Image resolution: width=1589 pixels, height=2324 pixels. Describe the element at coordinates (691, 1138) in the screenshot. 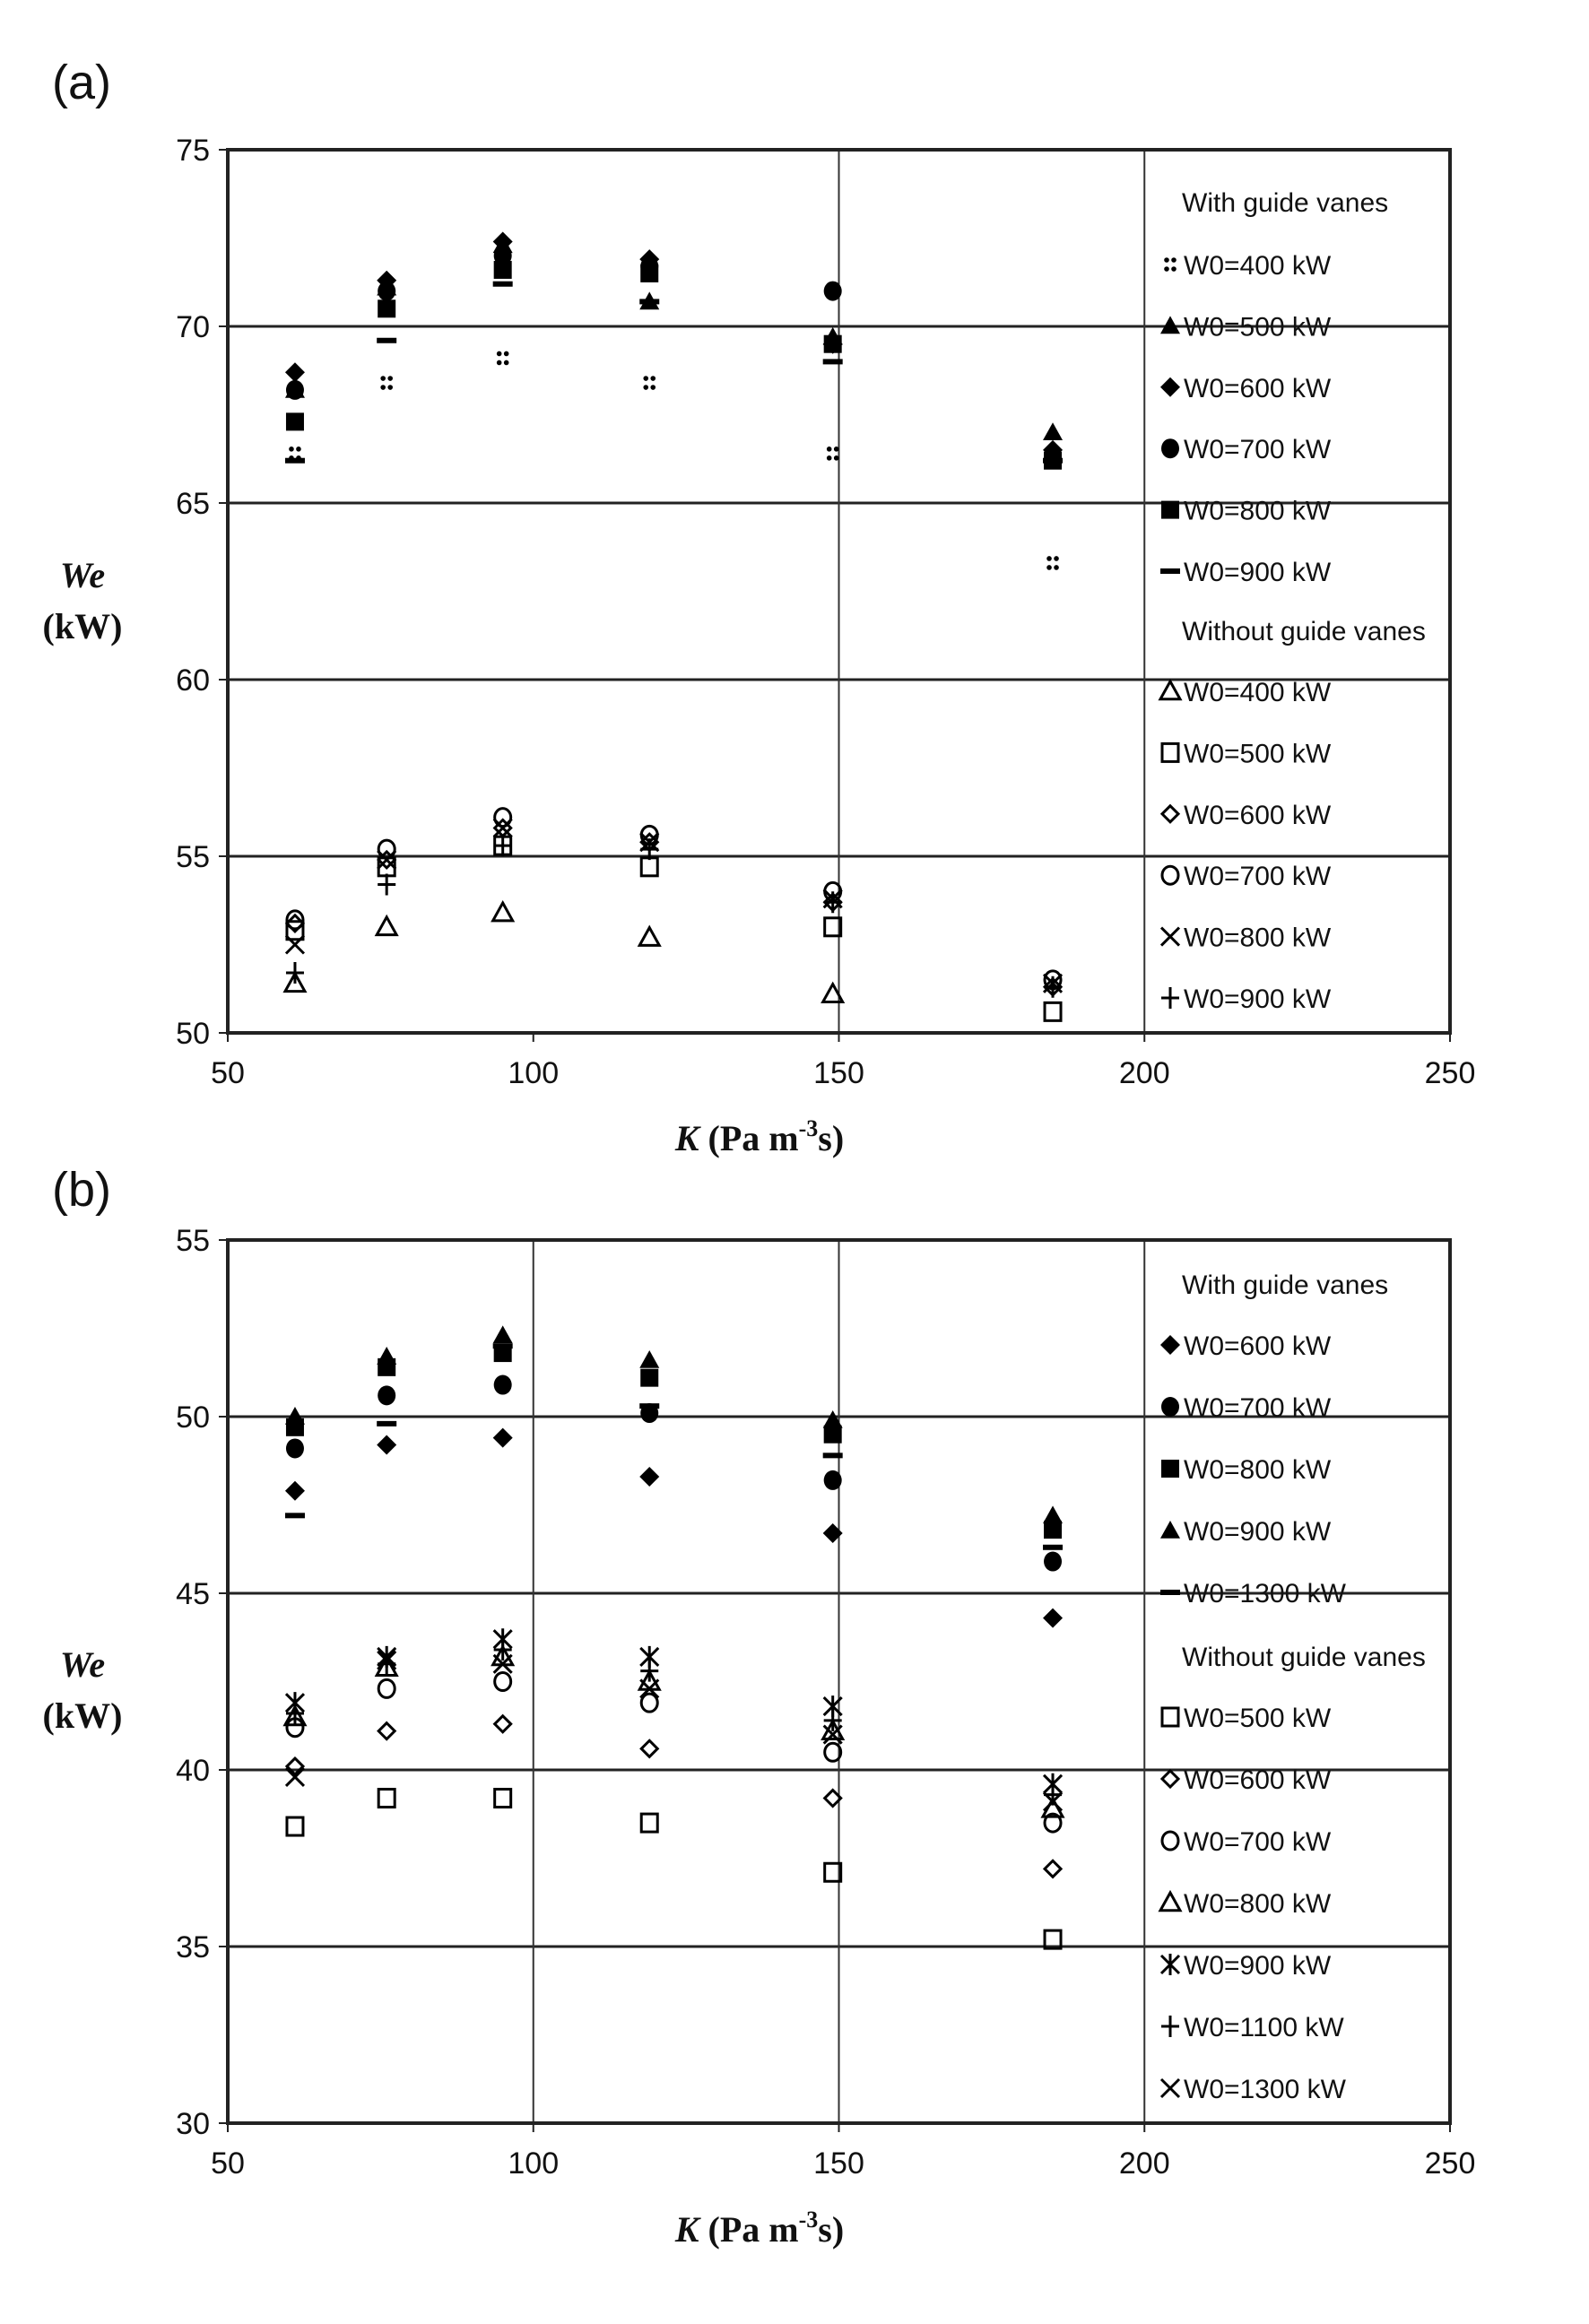

I see `x-axis-var: K` at that location.